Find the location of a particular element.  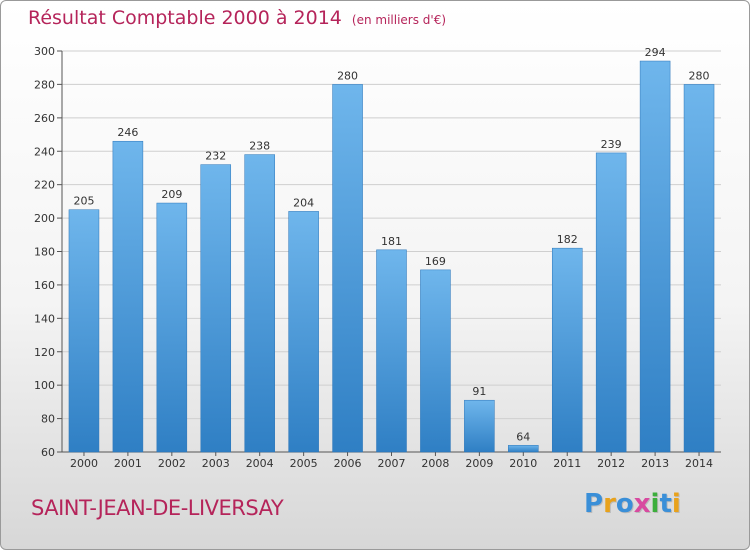

x-tick-label: 2014 is located at coordinates (699, 463).